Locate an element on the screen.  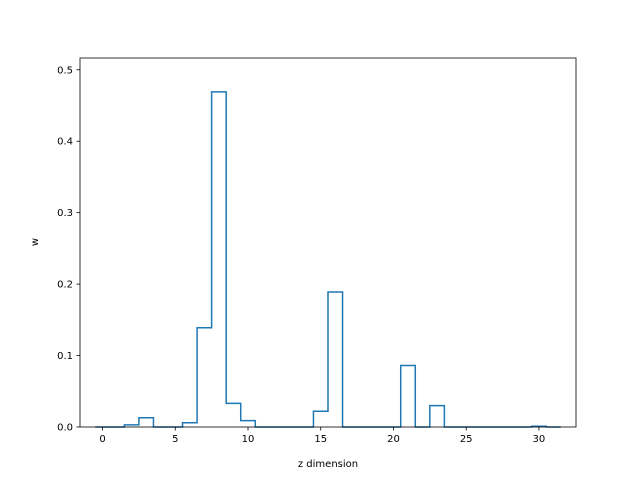
y-tick-label: 0.5 is located at coordinates (65, 70).